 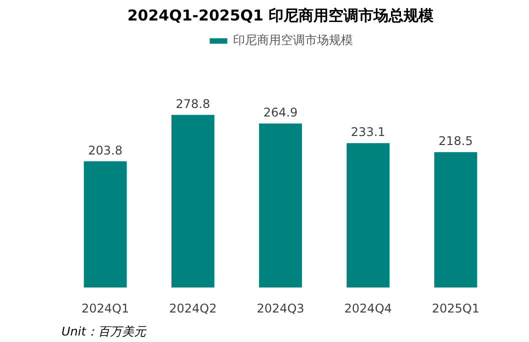 I want to click on data-label: 278.8, so click(x=193, y=103).